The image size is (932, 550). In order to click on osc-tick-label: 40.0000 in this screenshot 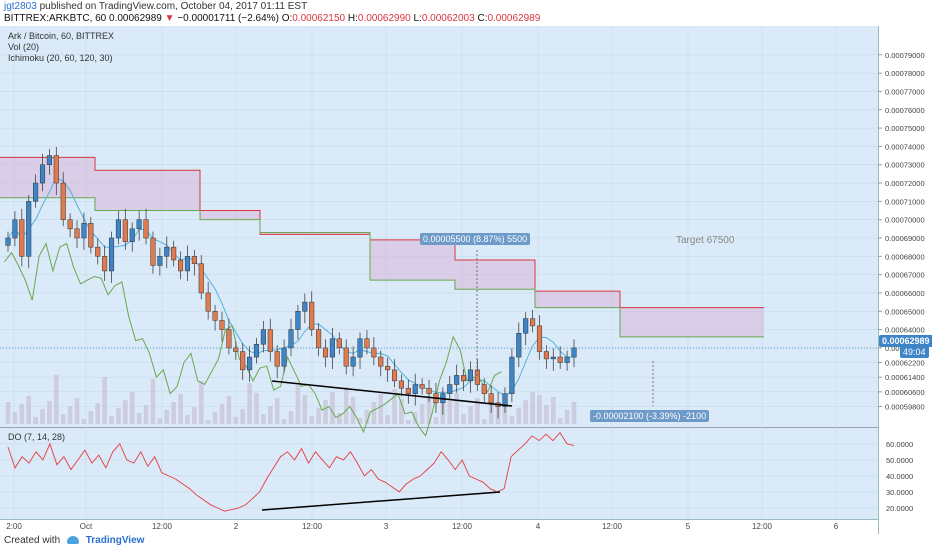, I will do `click(899, 476)`.